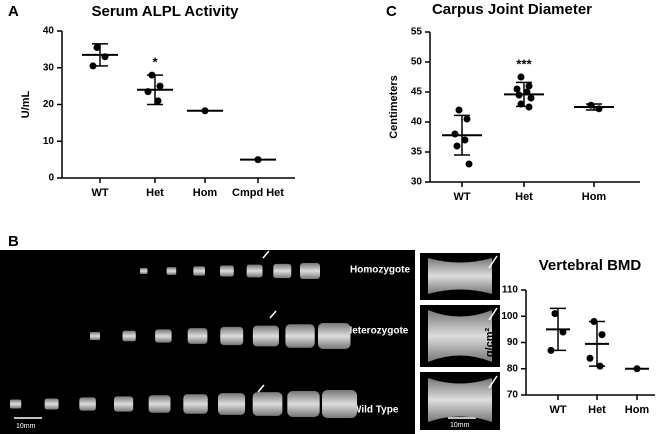 This screenshot has height=434, width=660. I want to click on xray-label: Wild Type, so click(375, 410).